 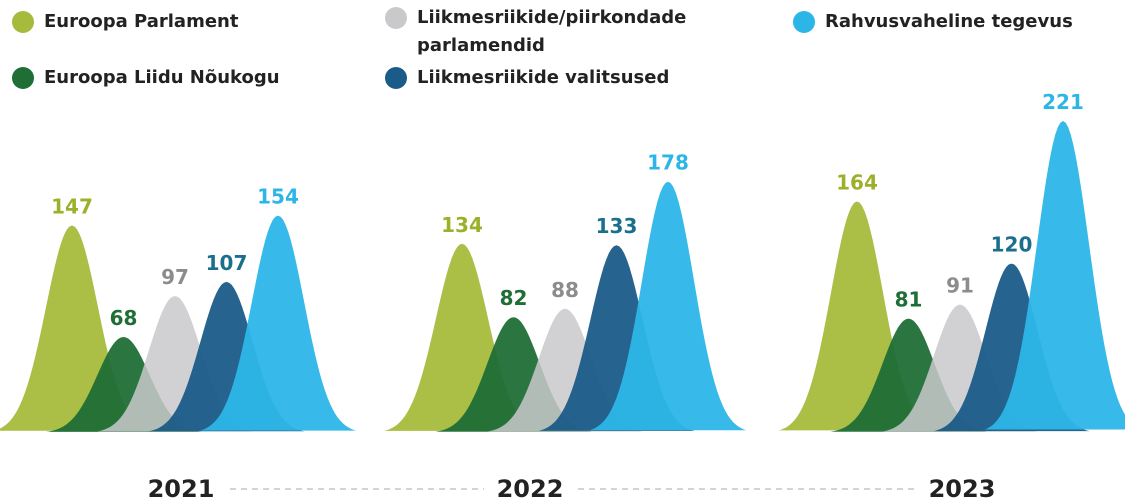 I want to click on value-label: 107, so click(x=227, y=263).